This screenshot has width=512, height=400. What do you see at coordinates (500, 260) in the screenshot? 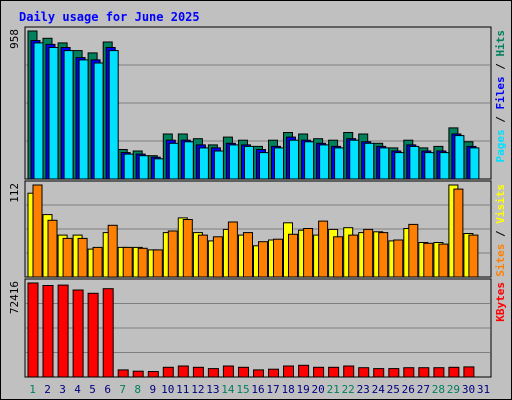
I see `legend-entry-sites: Sites` at bounding box center [500, 260].